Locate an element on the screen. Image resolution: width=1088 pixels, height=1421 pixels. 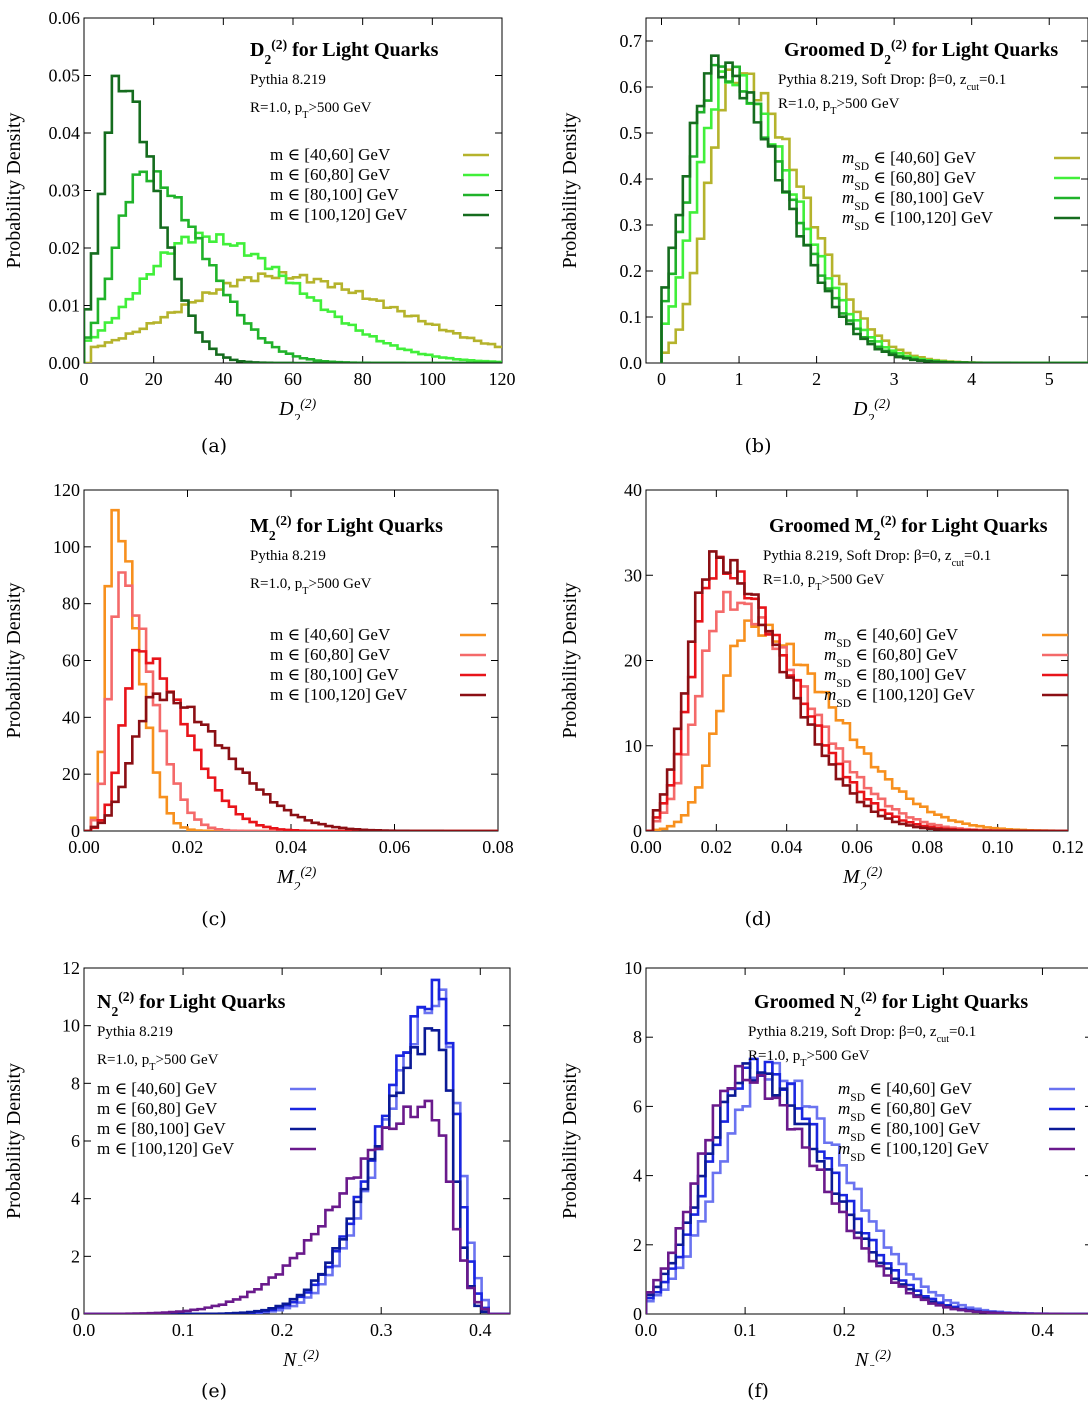
y-tick-label: 0.02 is located at coordinates (65, 248).